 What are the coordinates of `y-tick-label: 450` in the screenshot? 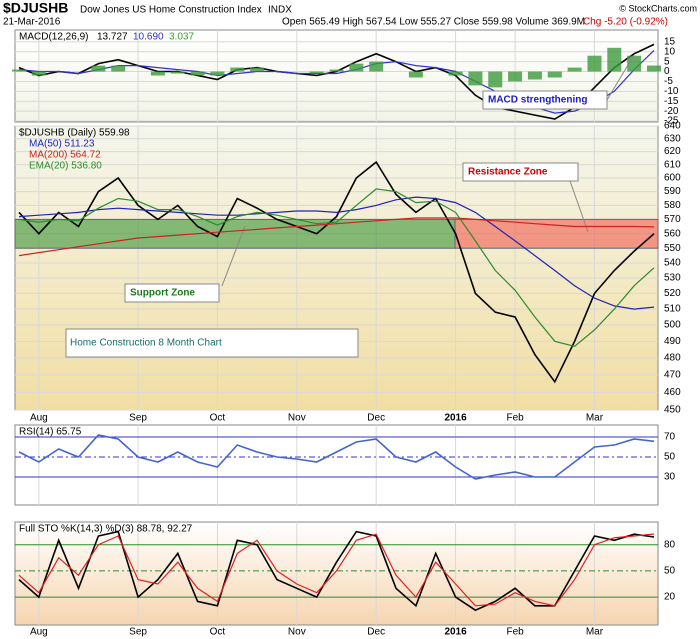 It's located at (672, 410).